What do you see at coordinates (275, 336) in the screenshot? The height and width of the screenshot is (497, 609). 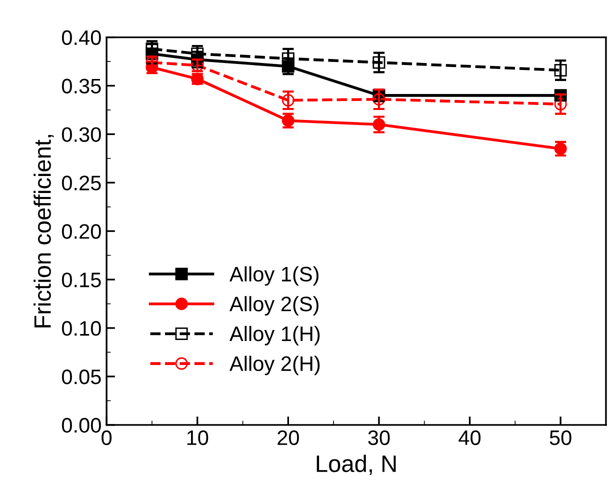 I see `legend-label: Alloy 1(H)` at bounding box center [275, 336].